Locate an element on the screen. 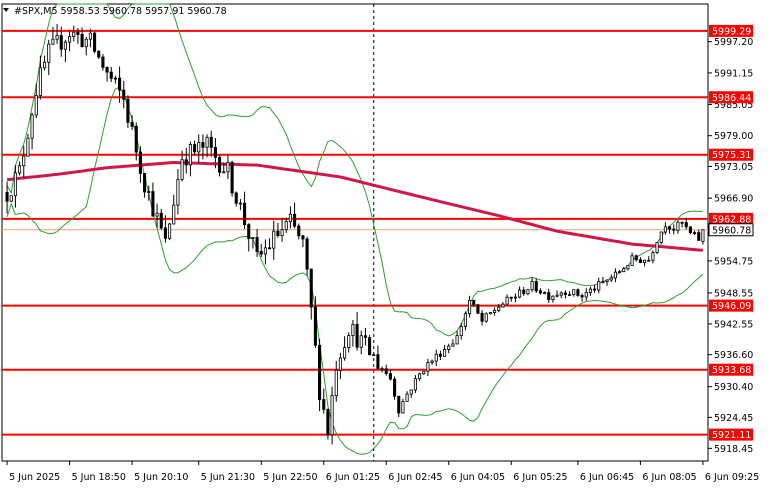 The image size is (781, 493). chart-menu-arrow-icon is located at coordinates (6, 10).